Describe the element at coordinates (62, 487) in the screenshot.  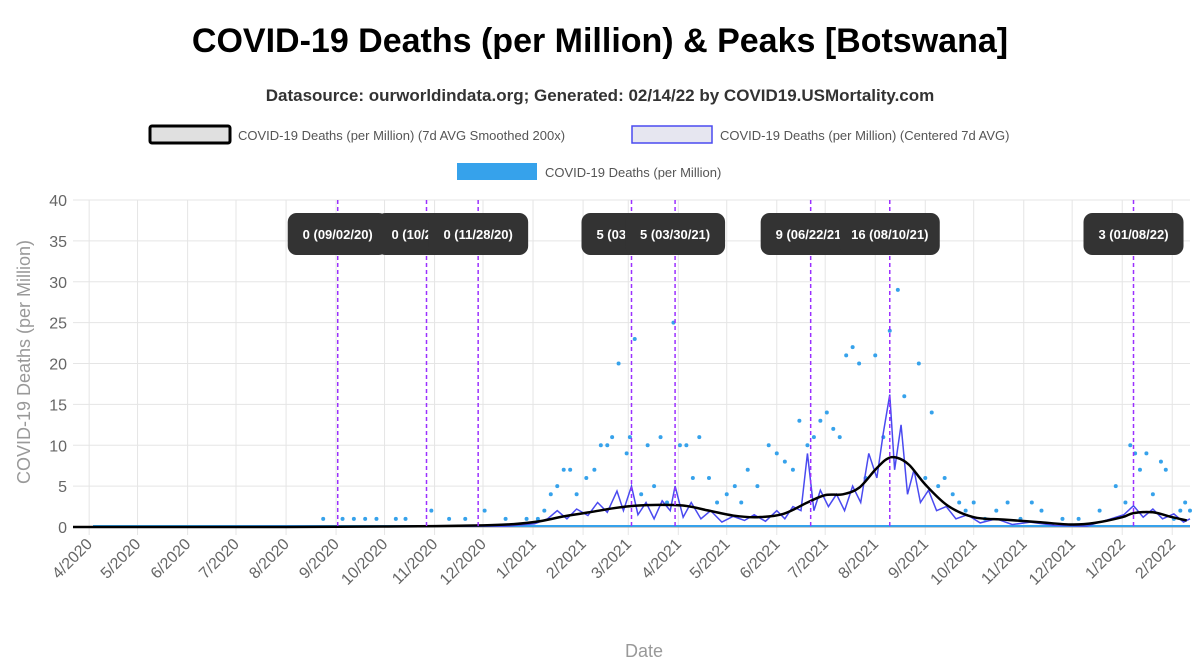
I see `y-tick-label: 5` at that location.